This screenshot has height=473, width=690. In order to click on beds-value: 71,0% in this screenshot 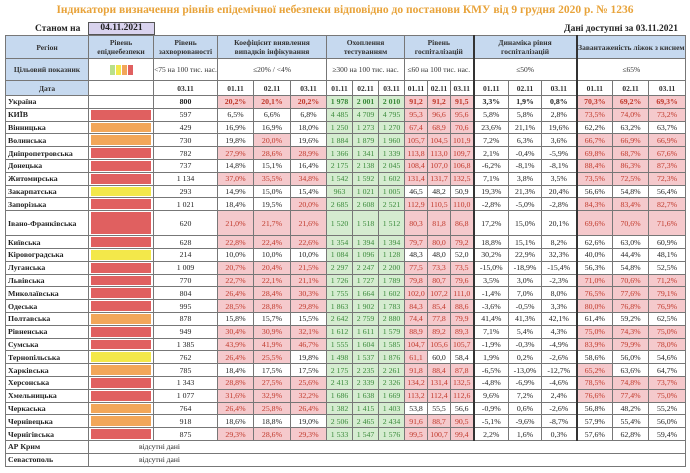, I will do `click(594, 280)`.